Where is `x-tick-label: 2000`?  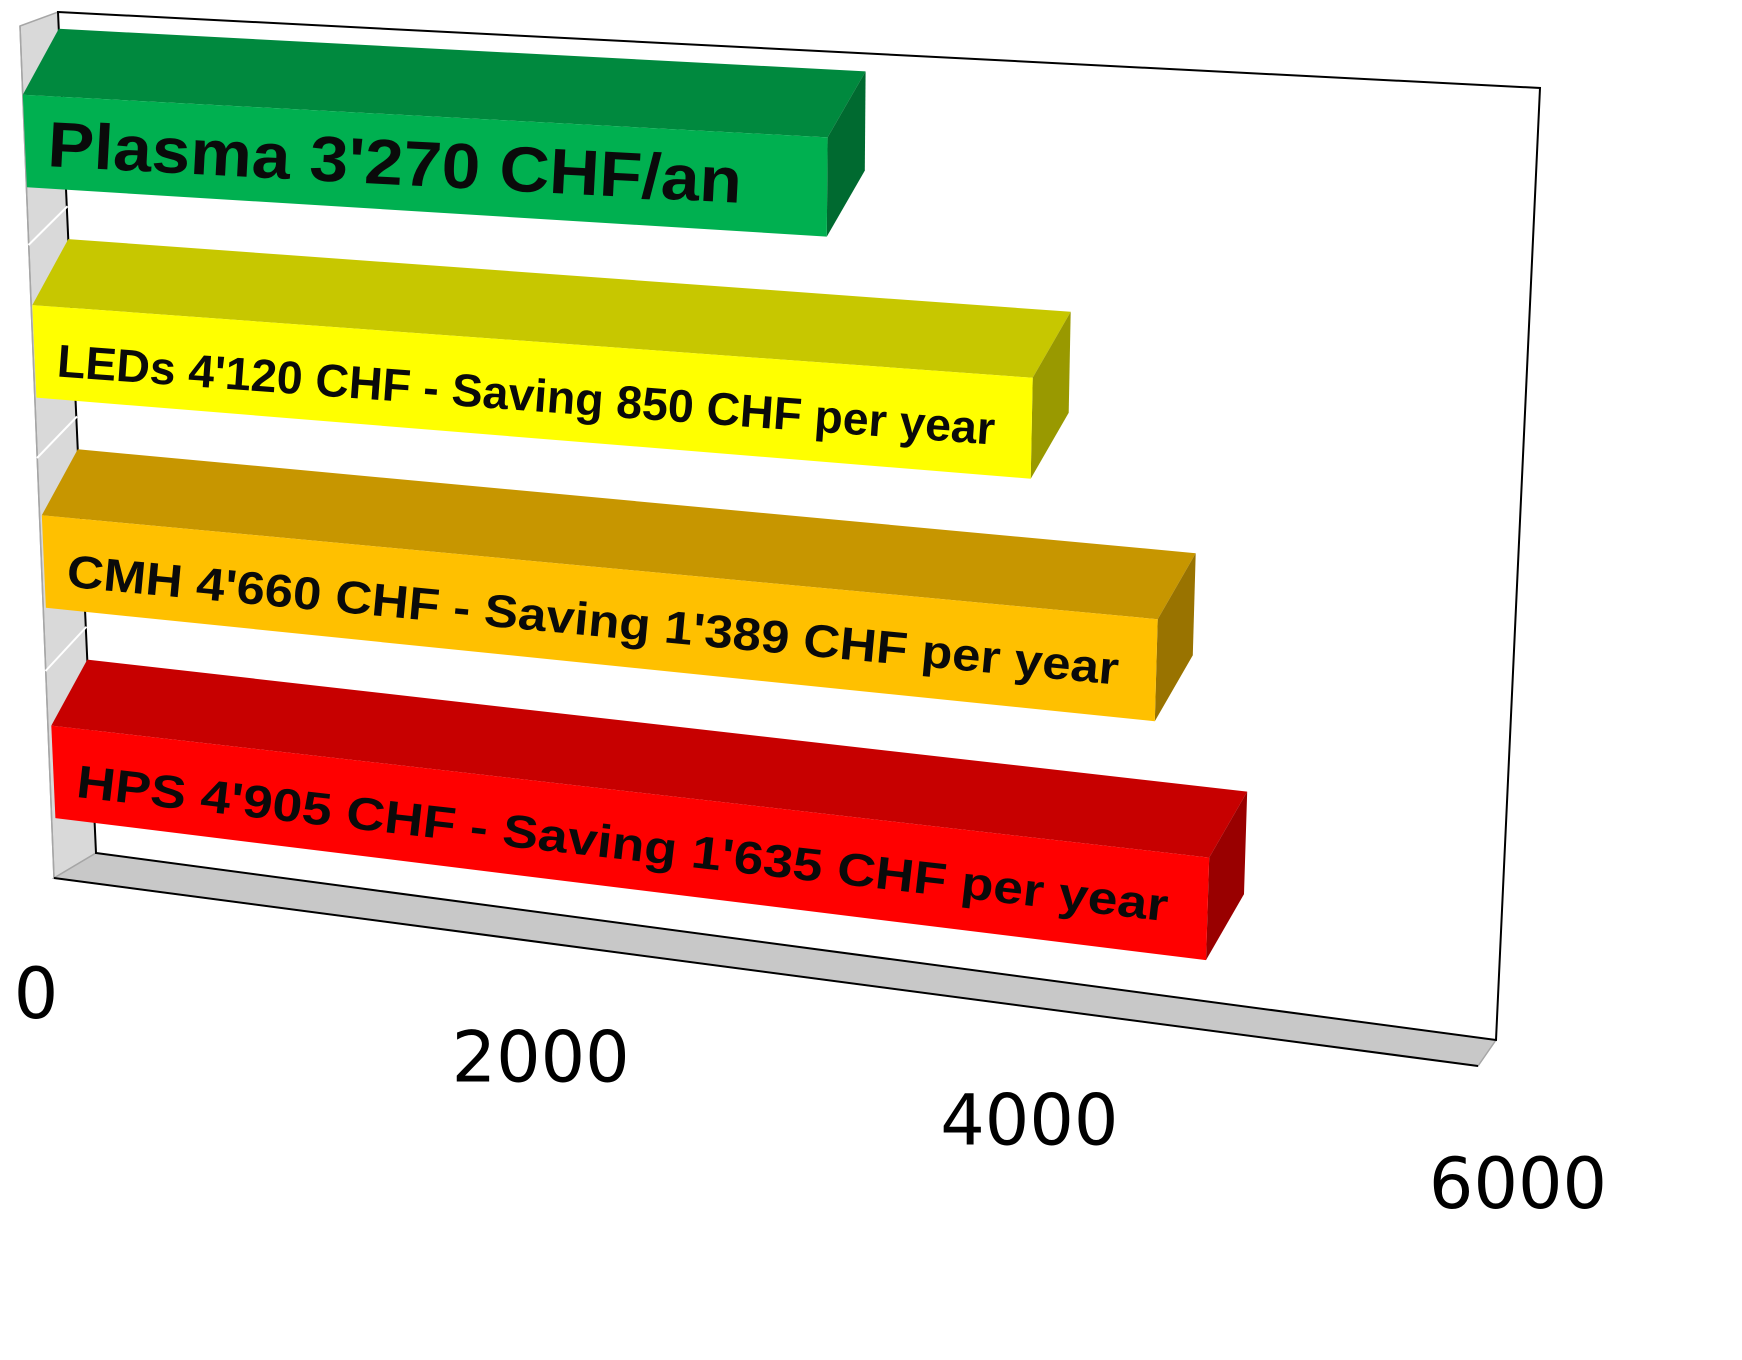 x-tick-label: 2000 is located at coordinates (541, 1057).